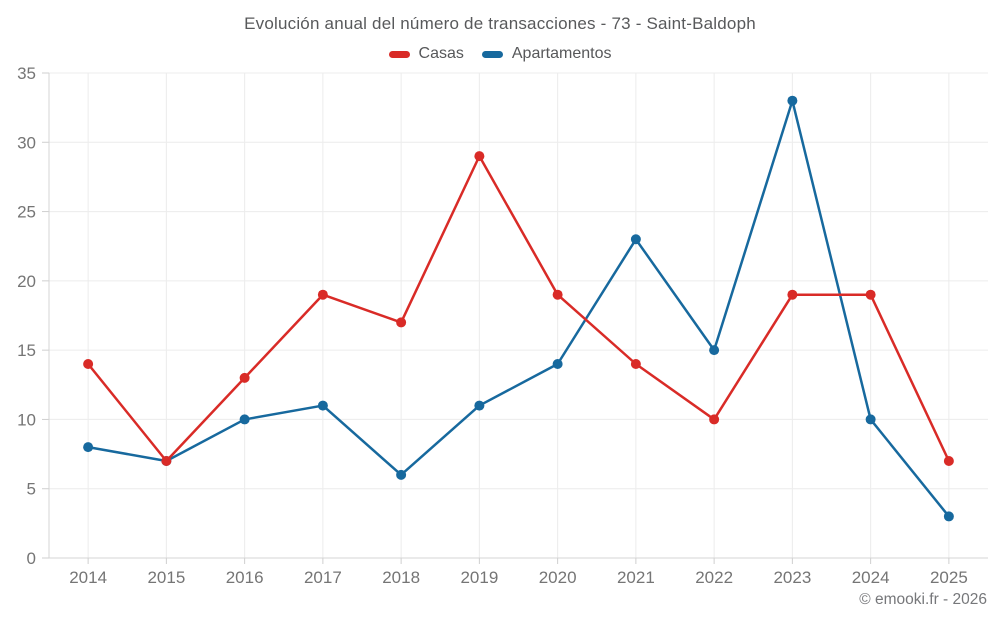  Describe the element at coordinates (948, 516) in the screenshot. I see `data-point-apartamentos-2025` at that location.